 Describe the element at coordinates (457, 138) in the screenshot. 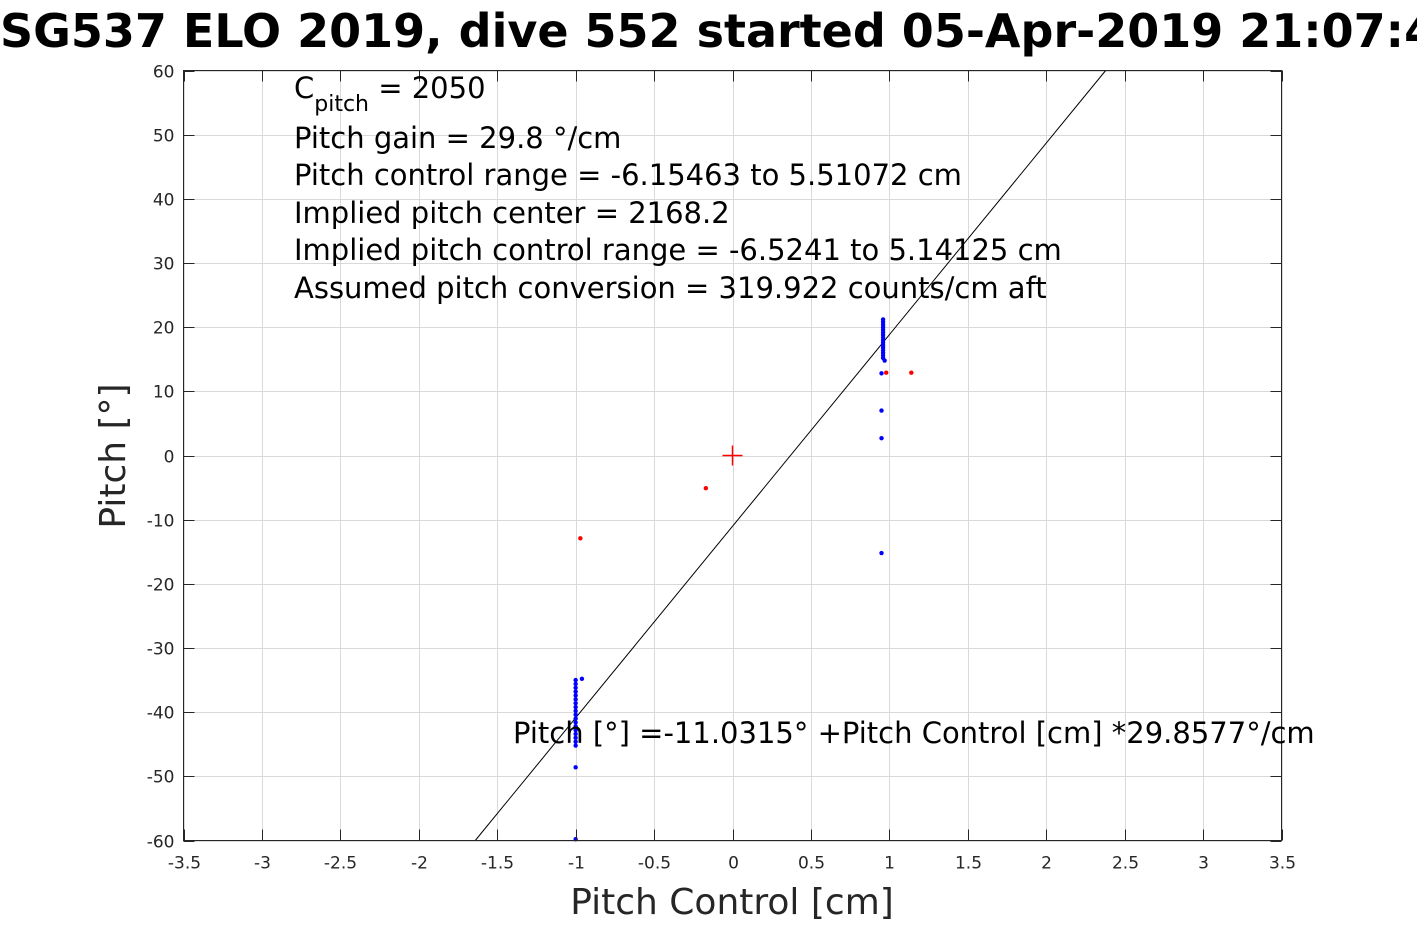

I see `pitch-gain-annotation: Pitch gain = 29.8 °/cm` at that location.